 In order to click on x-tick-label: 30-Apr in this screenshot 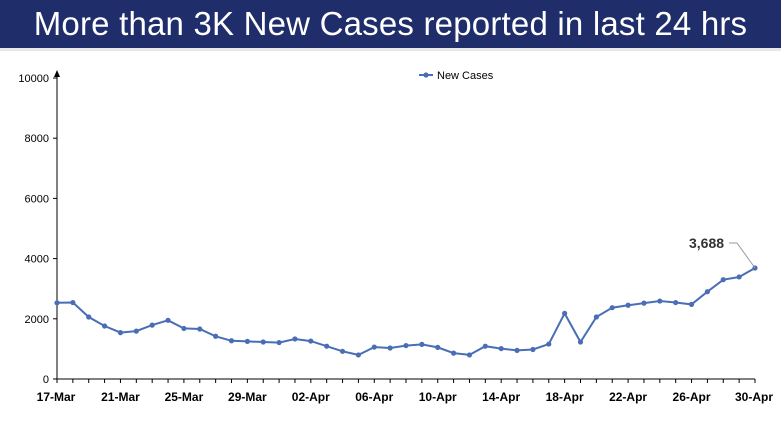, I will do `click(754, 397)`.